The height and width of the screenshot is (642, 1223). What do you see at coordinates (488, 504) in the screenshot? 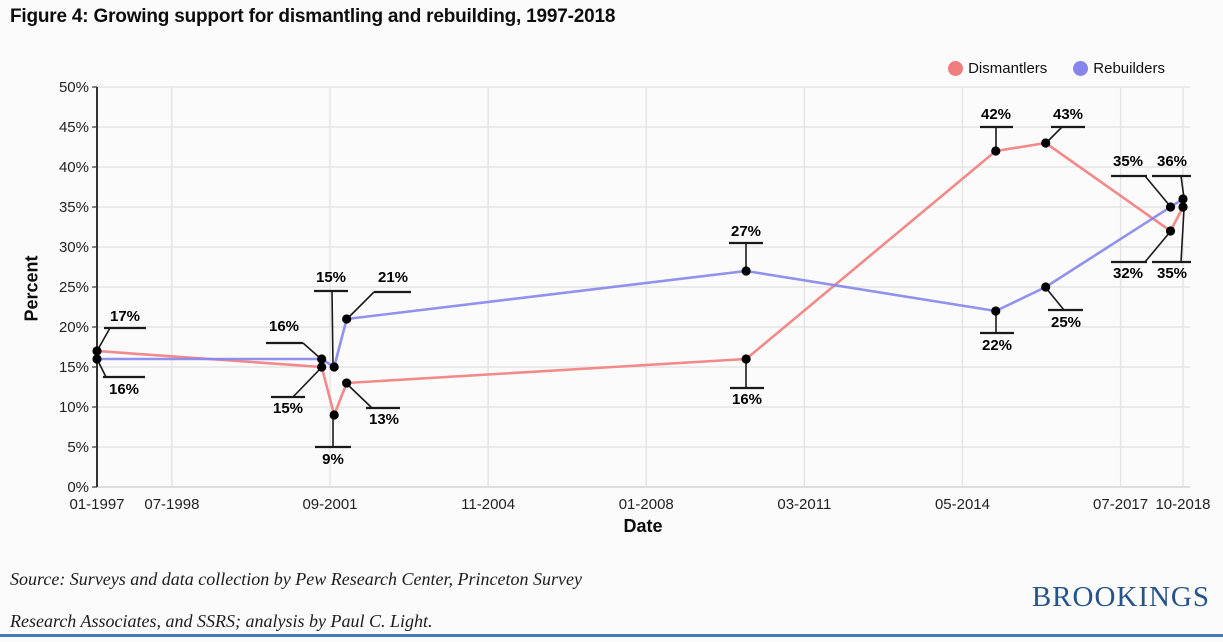
I see `x-tick-label: 11-2004` at bounding box center [488, 504].